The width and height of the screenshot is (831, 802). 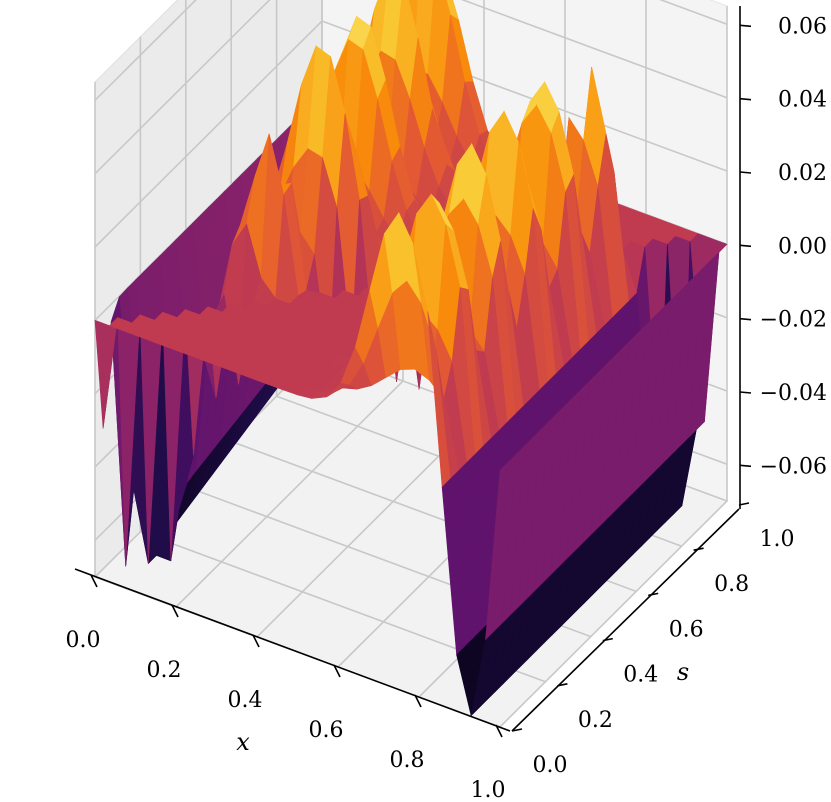 What do you see at coordinates (488, 790) in the screenshot?
I see `x-tick-label: 1.0` at bounding box center [488, 790].